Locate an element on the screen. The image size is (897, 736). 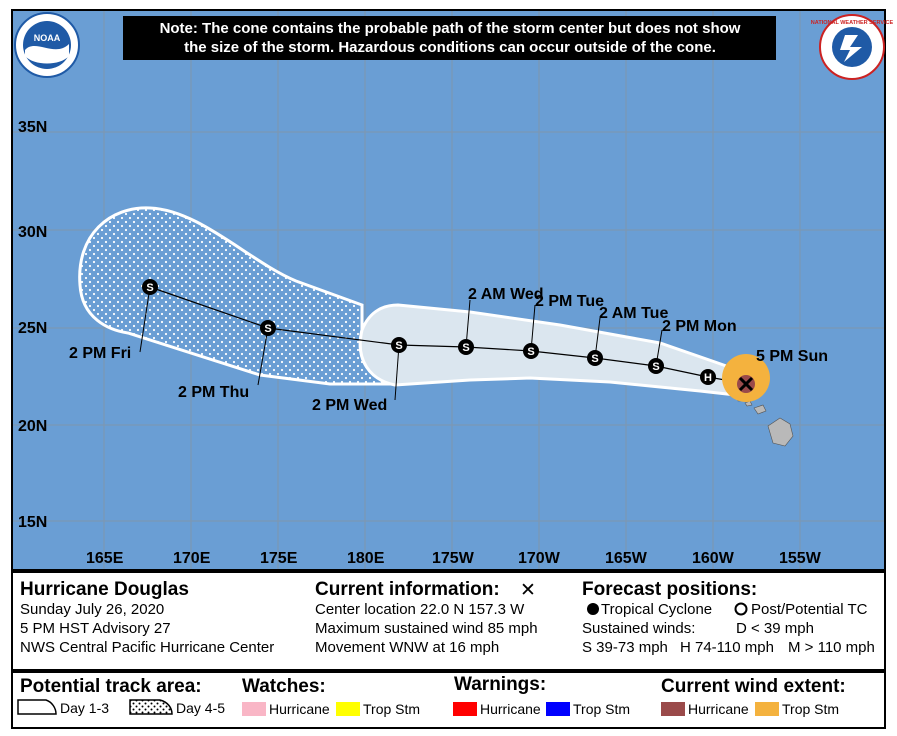
storm-range: S 39-73 mph is located at coordinates (625, 647).